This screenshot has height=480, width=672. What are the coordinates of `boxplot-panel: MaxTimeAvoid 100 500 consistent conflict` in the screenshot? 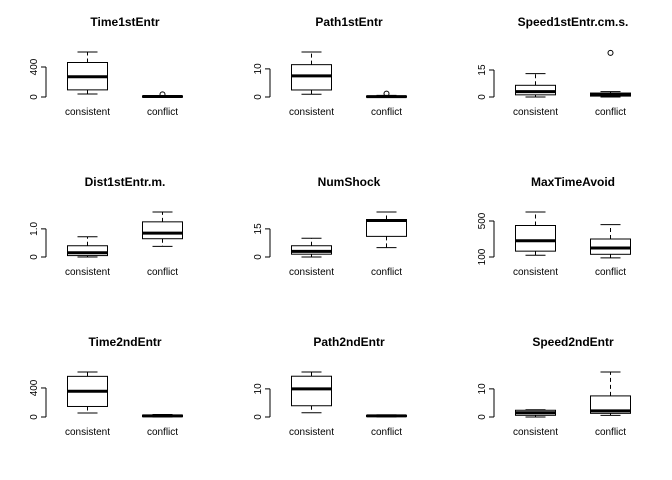 It's located at (554, 226).